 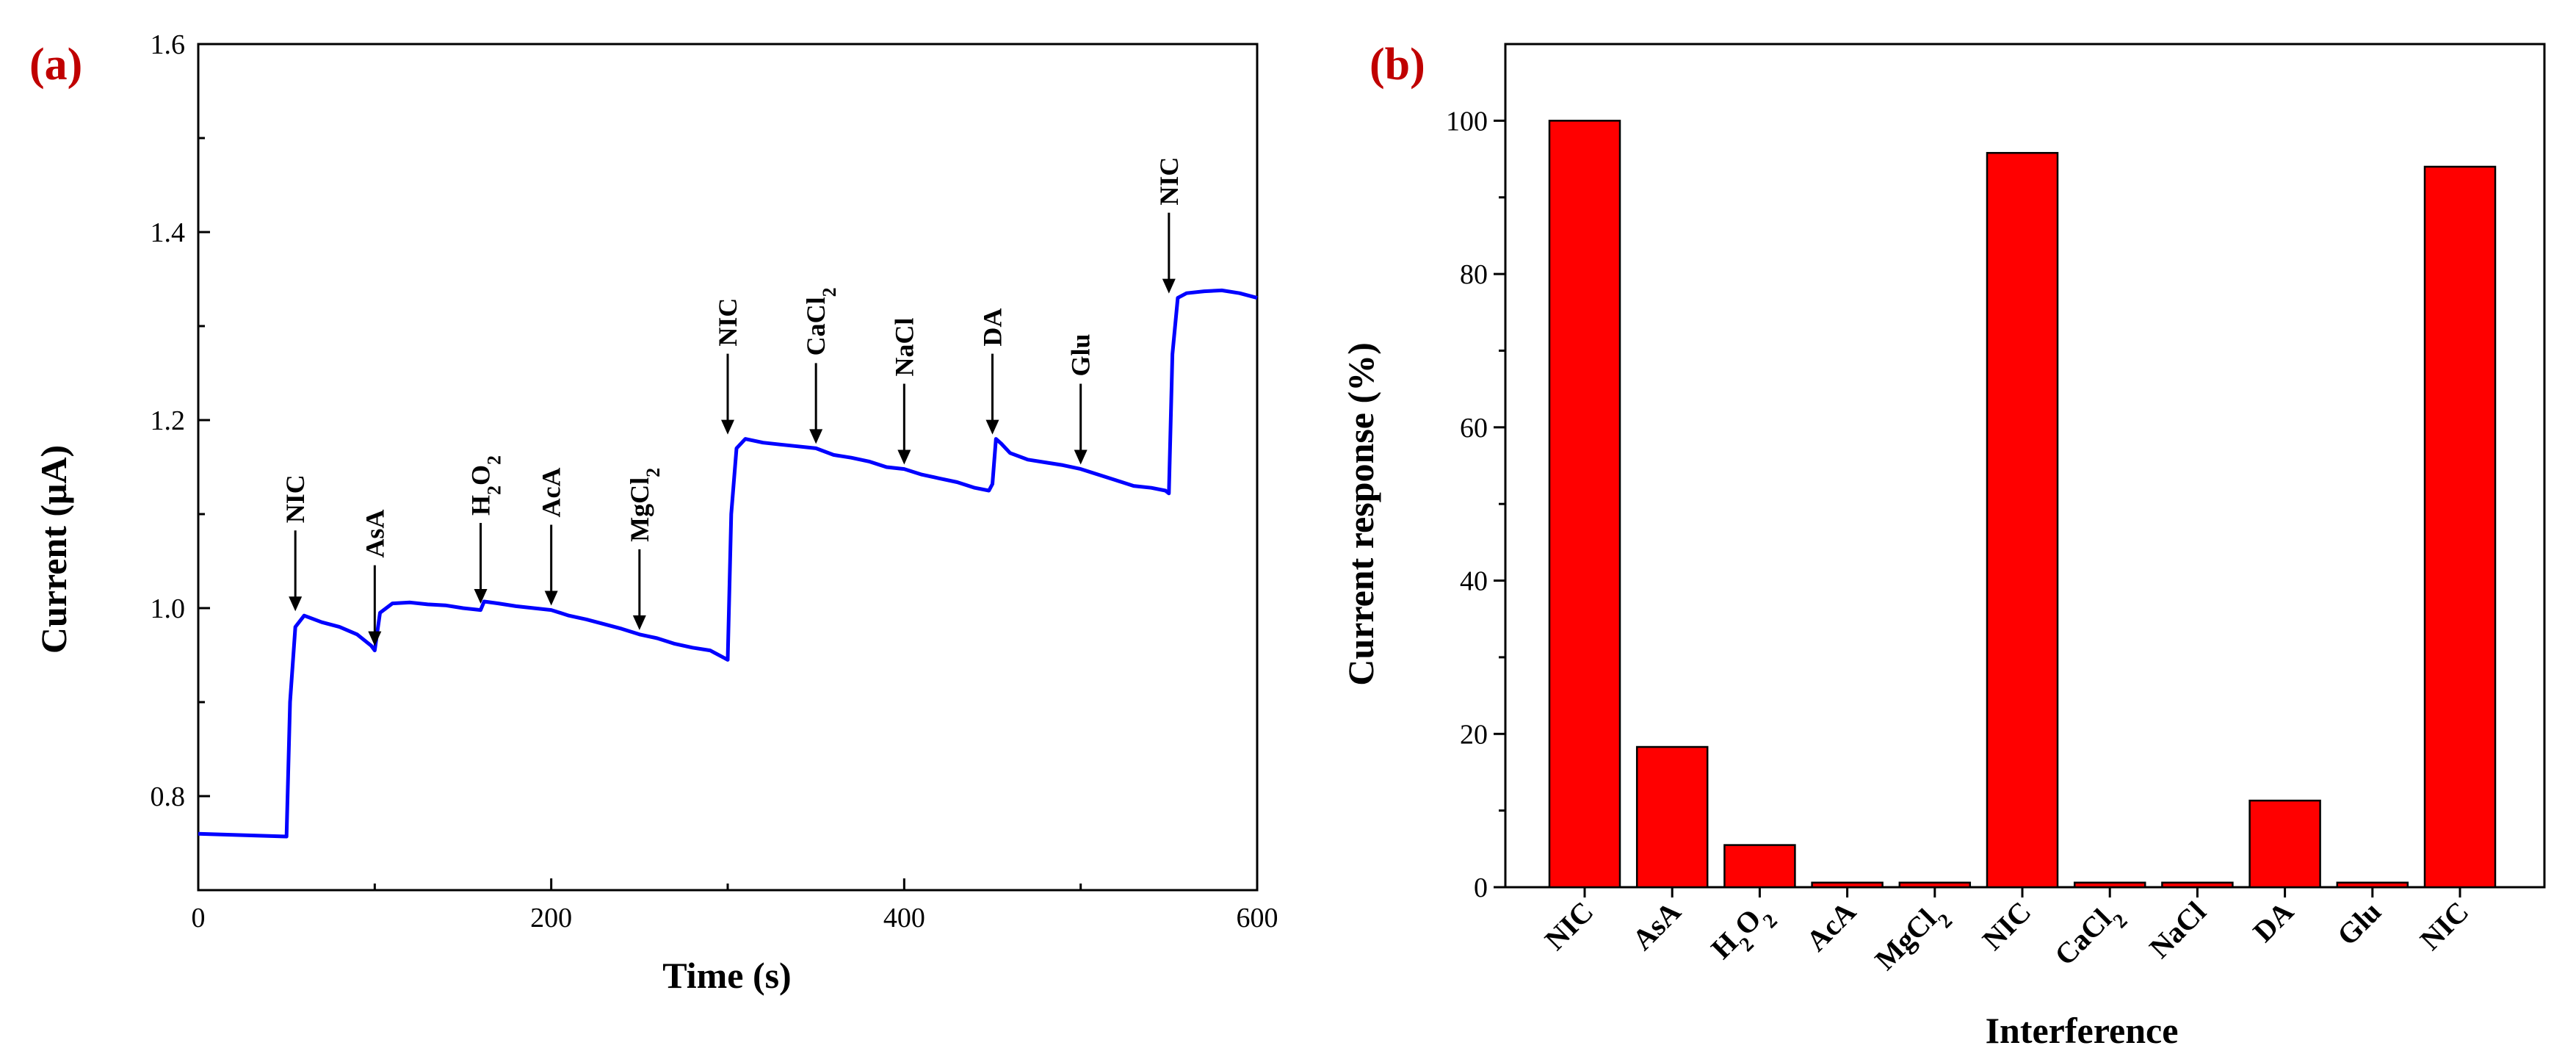 I want to click on panel-b-y-tick-label: 20, so click(x=1474, y=735).